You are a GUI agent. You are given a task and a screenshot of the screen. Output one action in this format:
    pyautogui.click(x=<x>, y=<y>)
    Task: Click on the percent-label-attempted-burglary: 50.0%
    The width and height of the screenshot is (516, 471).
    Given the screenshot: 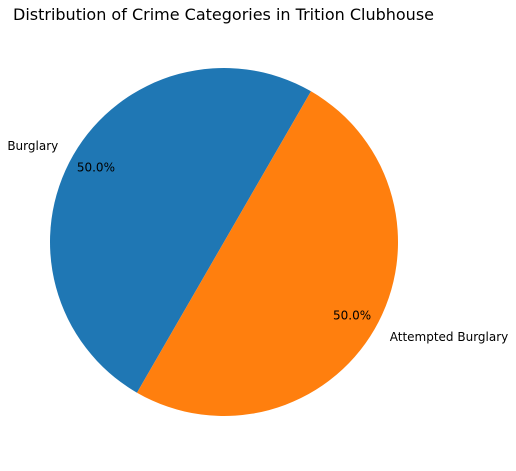 What is the action you would take?
    pyautogui.click(x=352, y=315)
    